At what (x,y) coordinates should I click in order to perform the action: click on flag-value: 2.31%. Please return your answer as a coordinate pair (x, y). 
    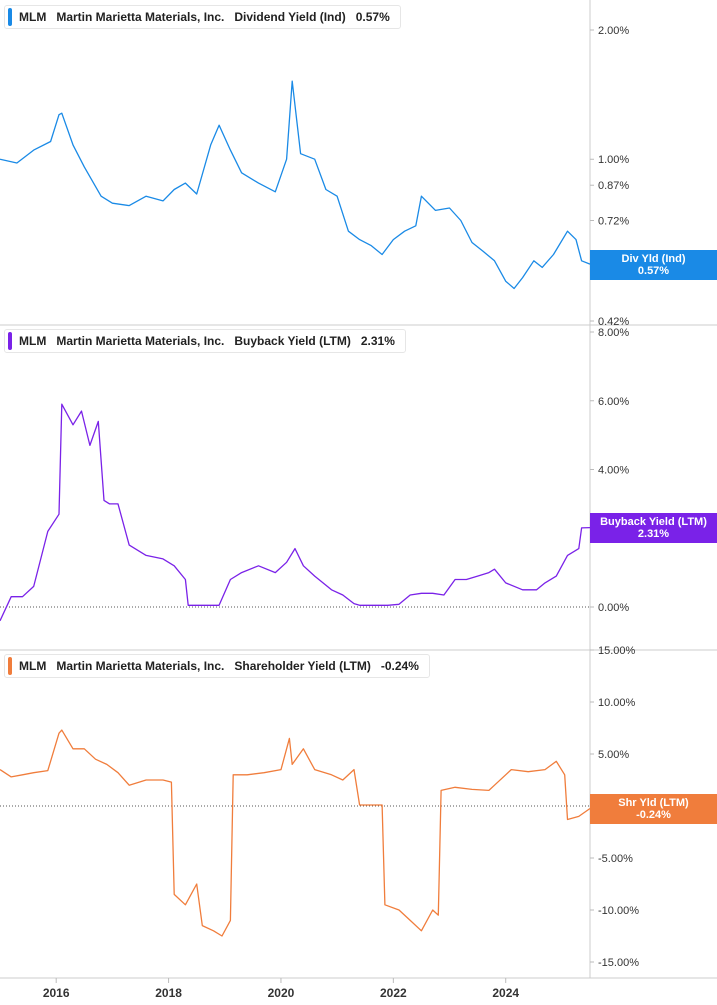
    Looking at the image, I should click on (653, 534).